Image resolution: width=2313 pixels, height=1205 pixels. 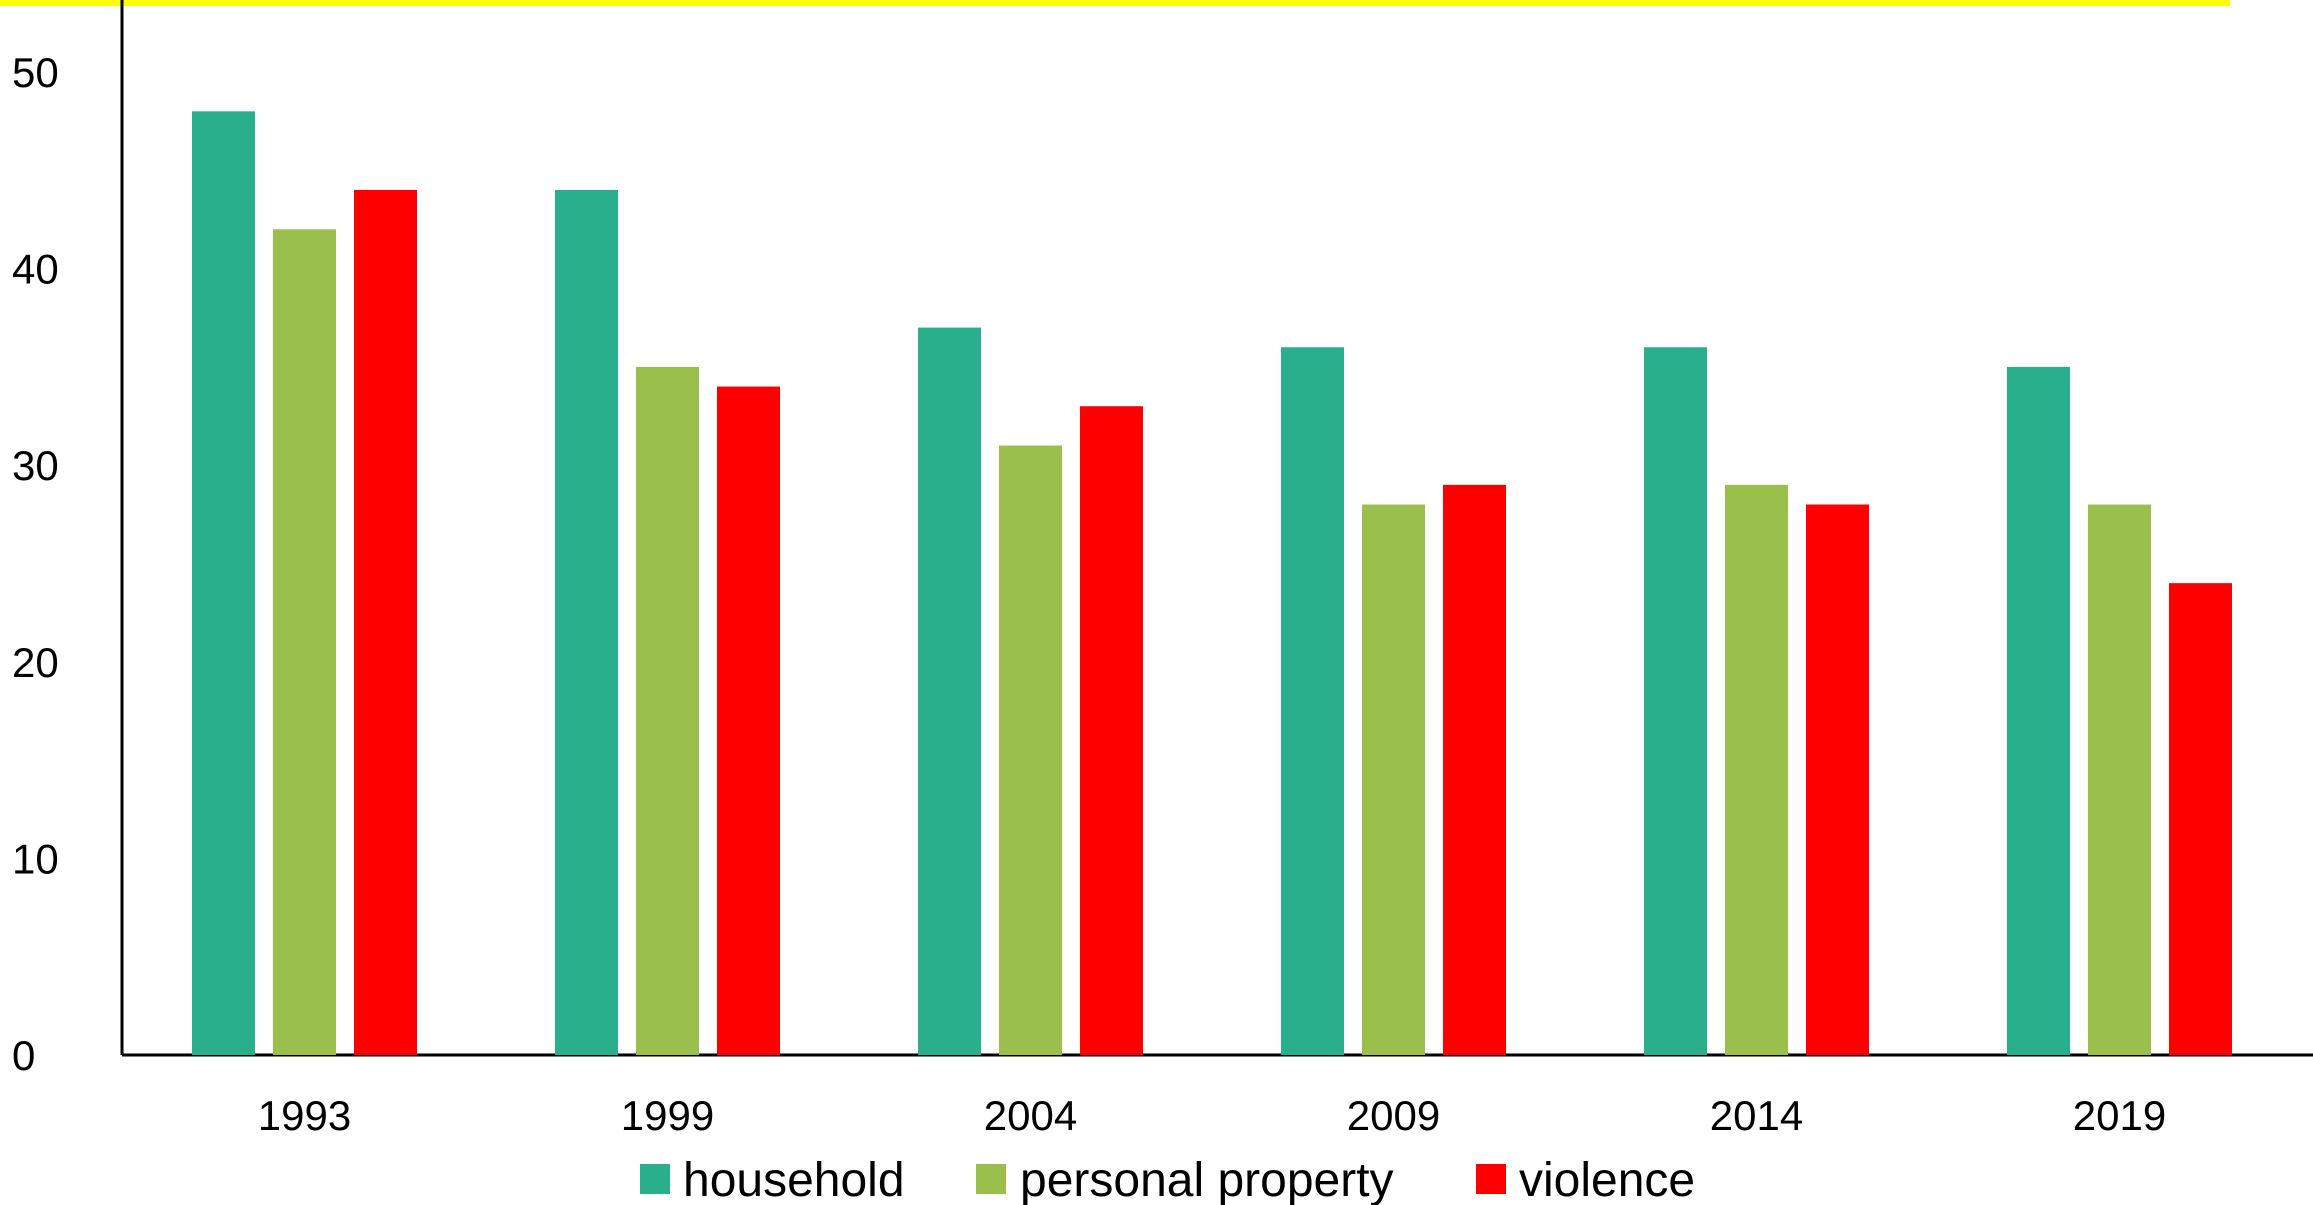 What do you see at coordinates (949, 691) in the screenshot?
I see `bar-household-2004` at bounding box center [949, 691].